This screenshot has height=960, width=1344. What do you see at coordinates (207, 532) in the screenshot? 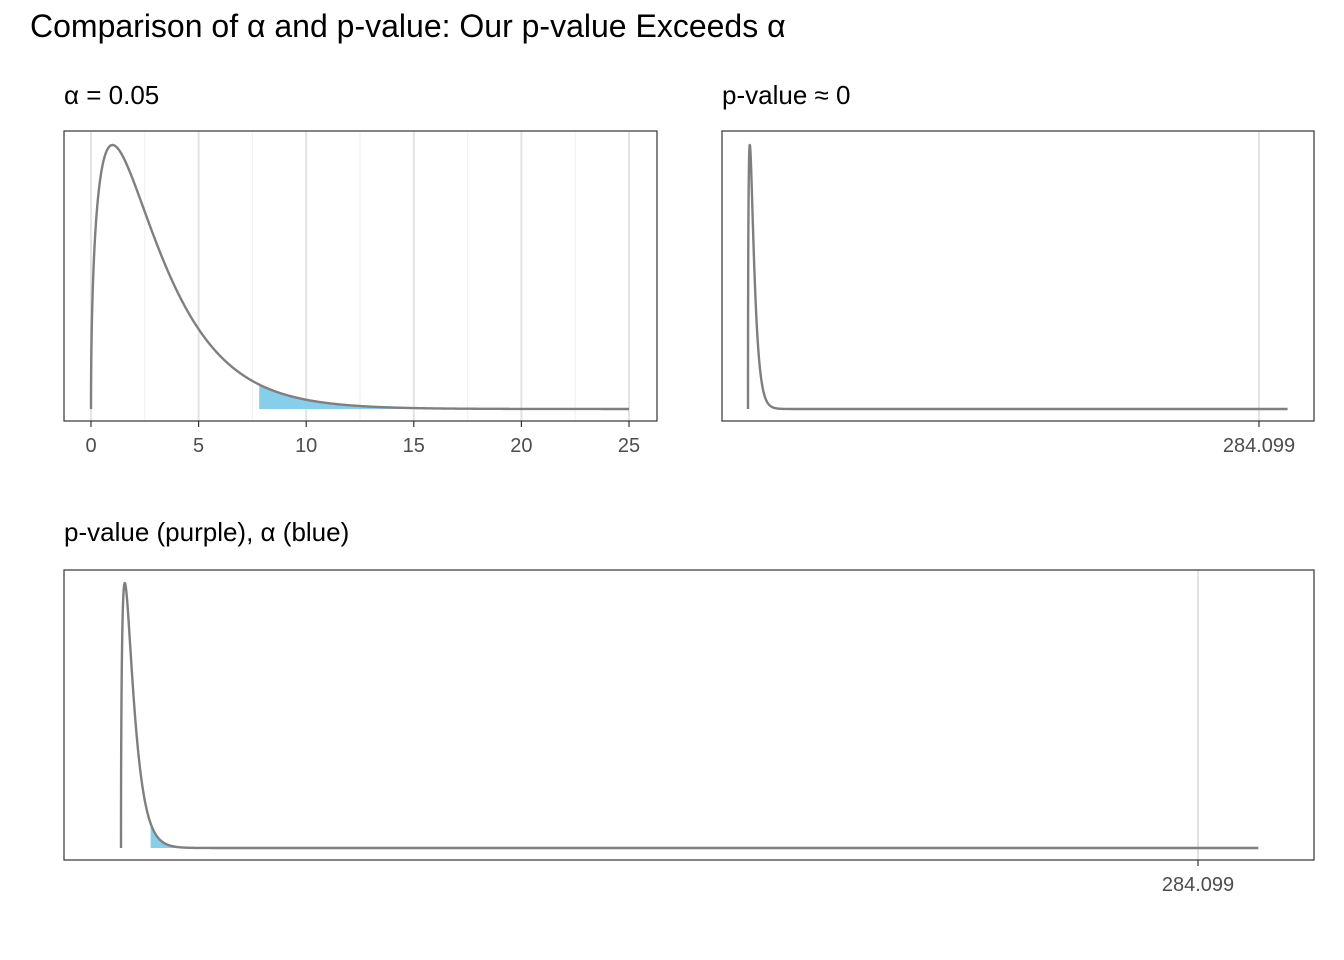
I see `panel-combined-title: p-value (purple), α (blue)` at bounding box center [207, 532].